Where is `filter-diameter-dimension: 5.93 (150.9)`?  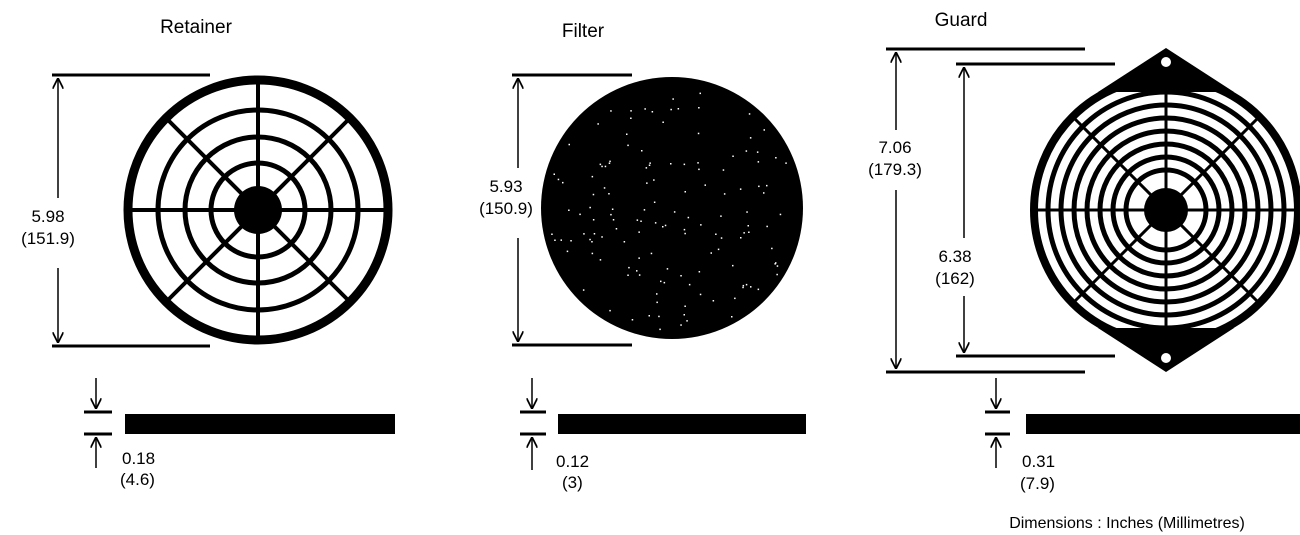
filter-diameter-dimension: 5.93 (150.9) is located at coordinates (555, 210).